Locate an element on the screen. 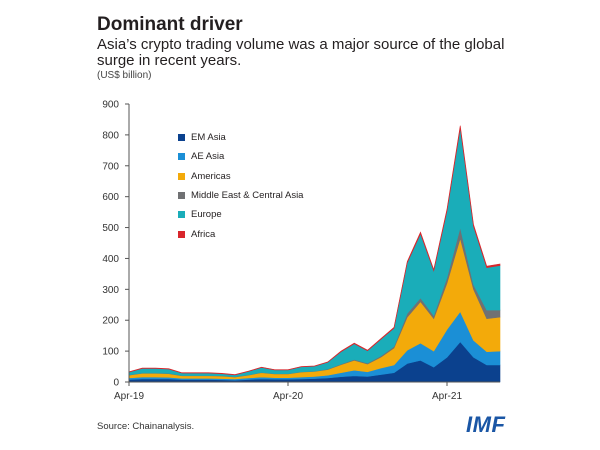  y-tick-label: 700 is located at coordinates (110, 166).